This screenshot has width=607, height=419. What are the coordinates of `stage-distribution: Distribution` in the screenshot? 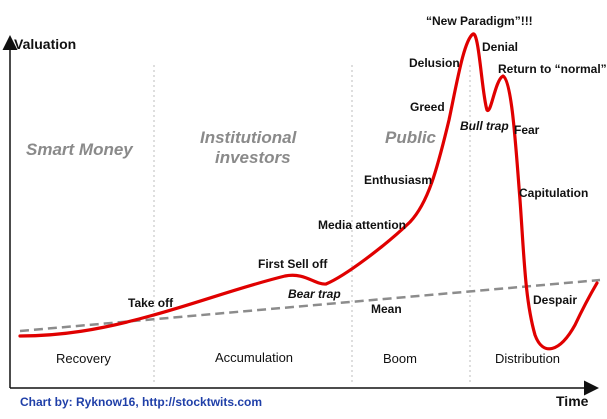 It's located at (527, 358).